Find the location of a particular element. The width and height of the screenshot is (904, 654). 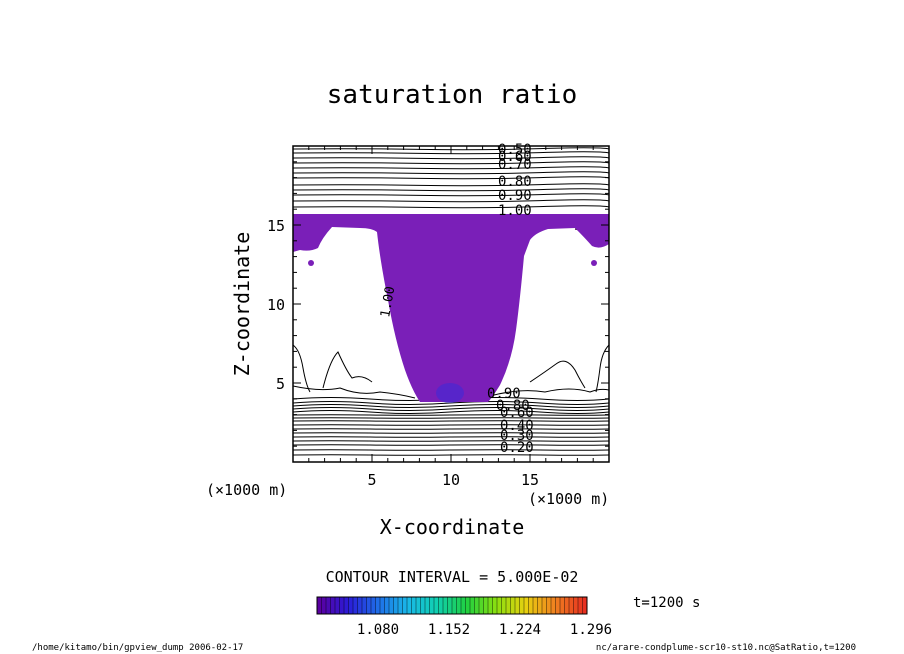

chart-title: saturation ratio is located at coordinates (452, 95).